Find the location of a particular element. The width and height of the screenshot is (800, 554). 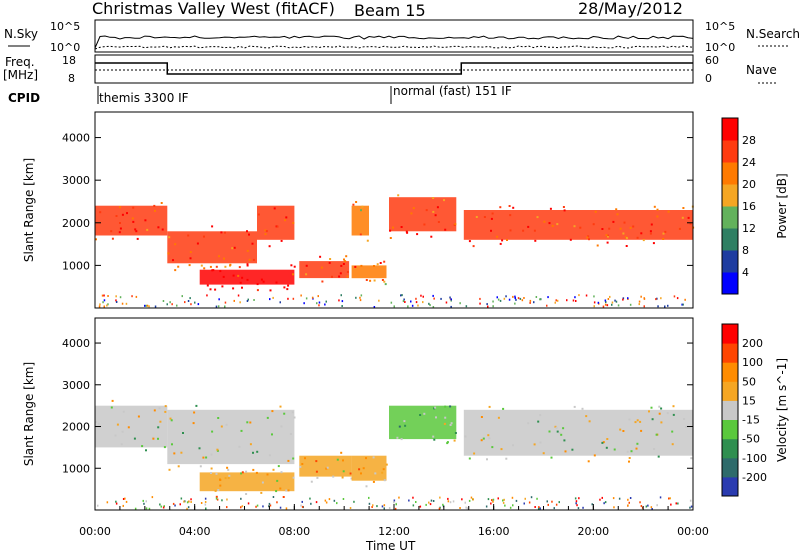

colorbar-swatch is located at coordinates (730, 173).